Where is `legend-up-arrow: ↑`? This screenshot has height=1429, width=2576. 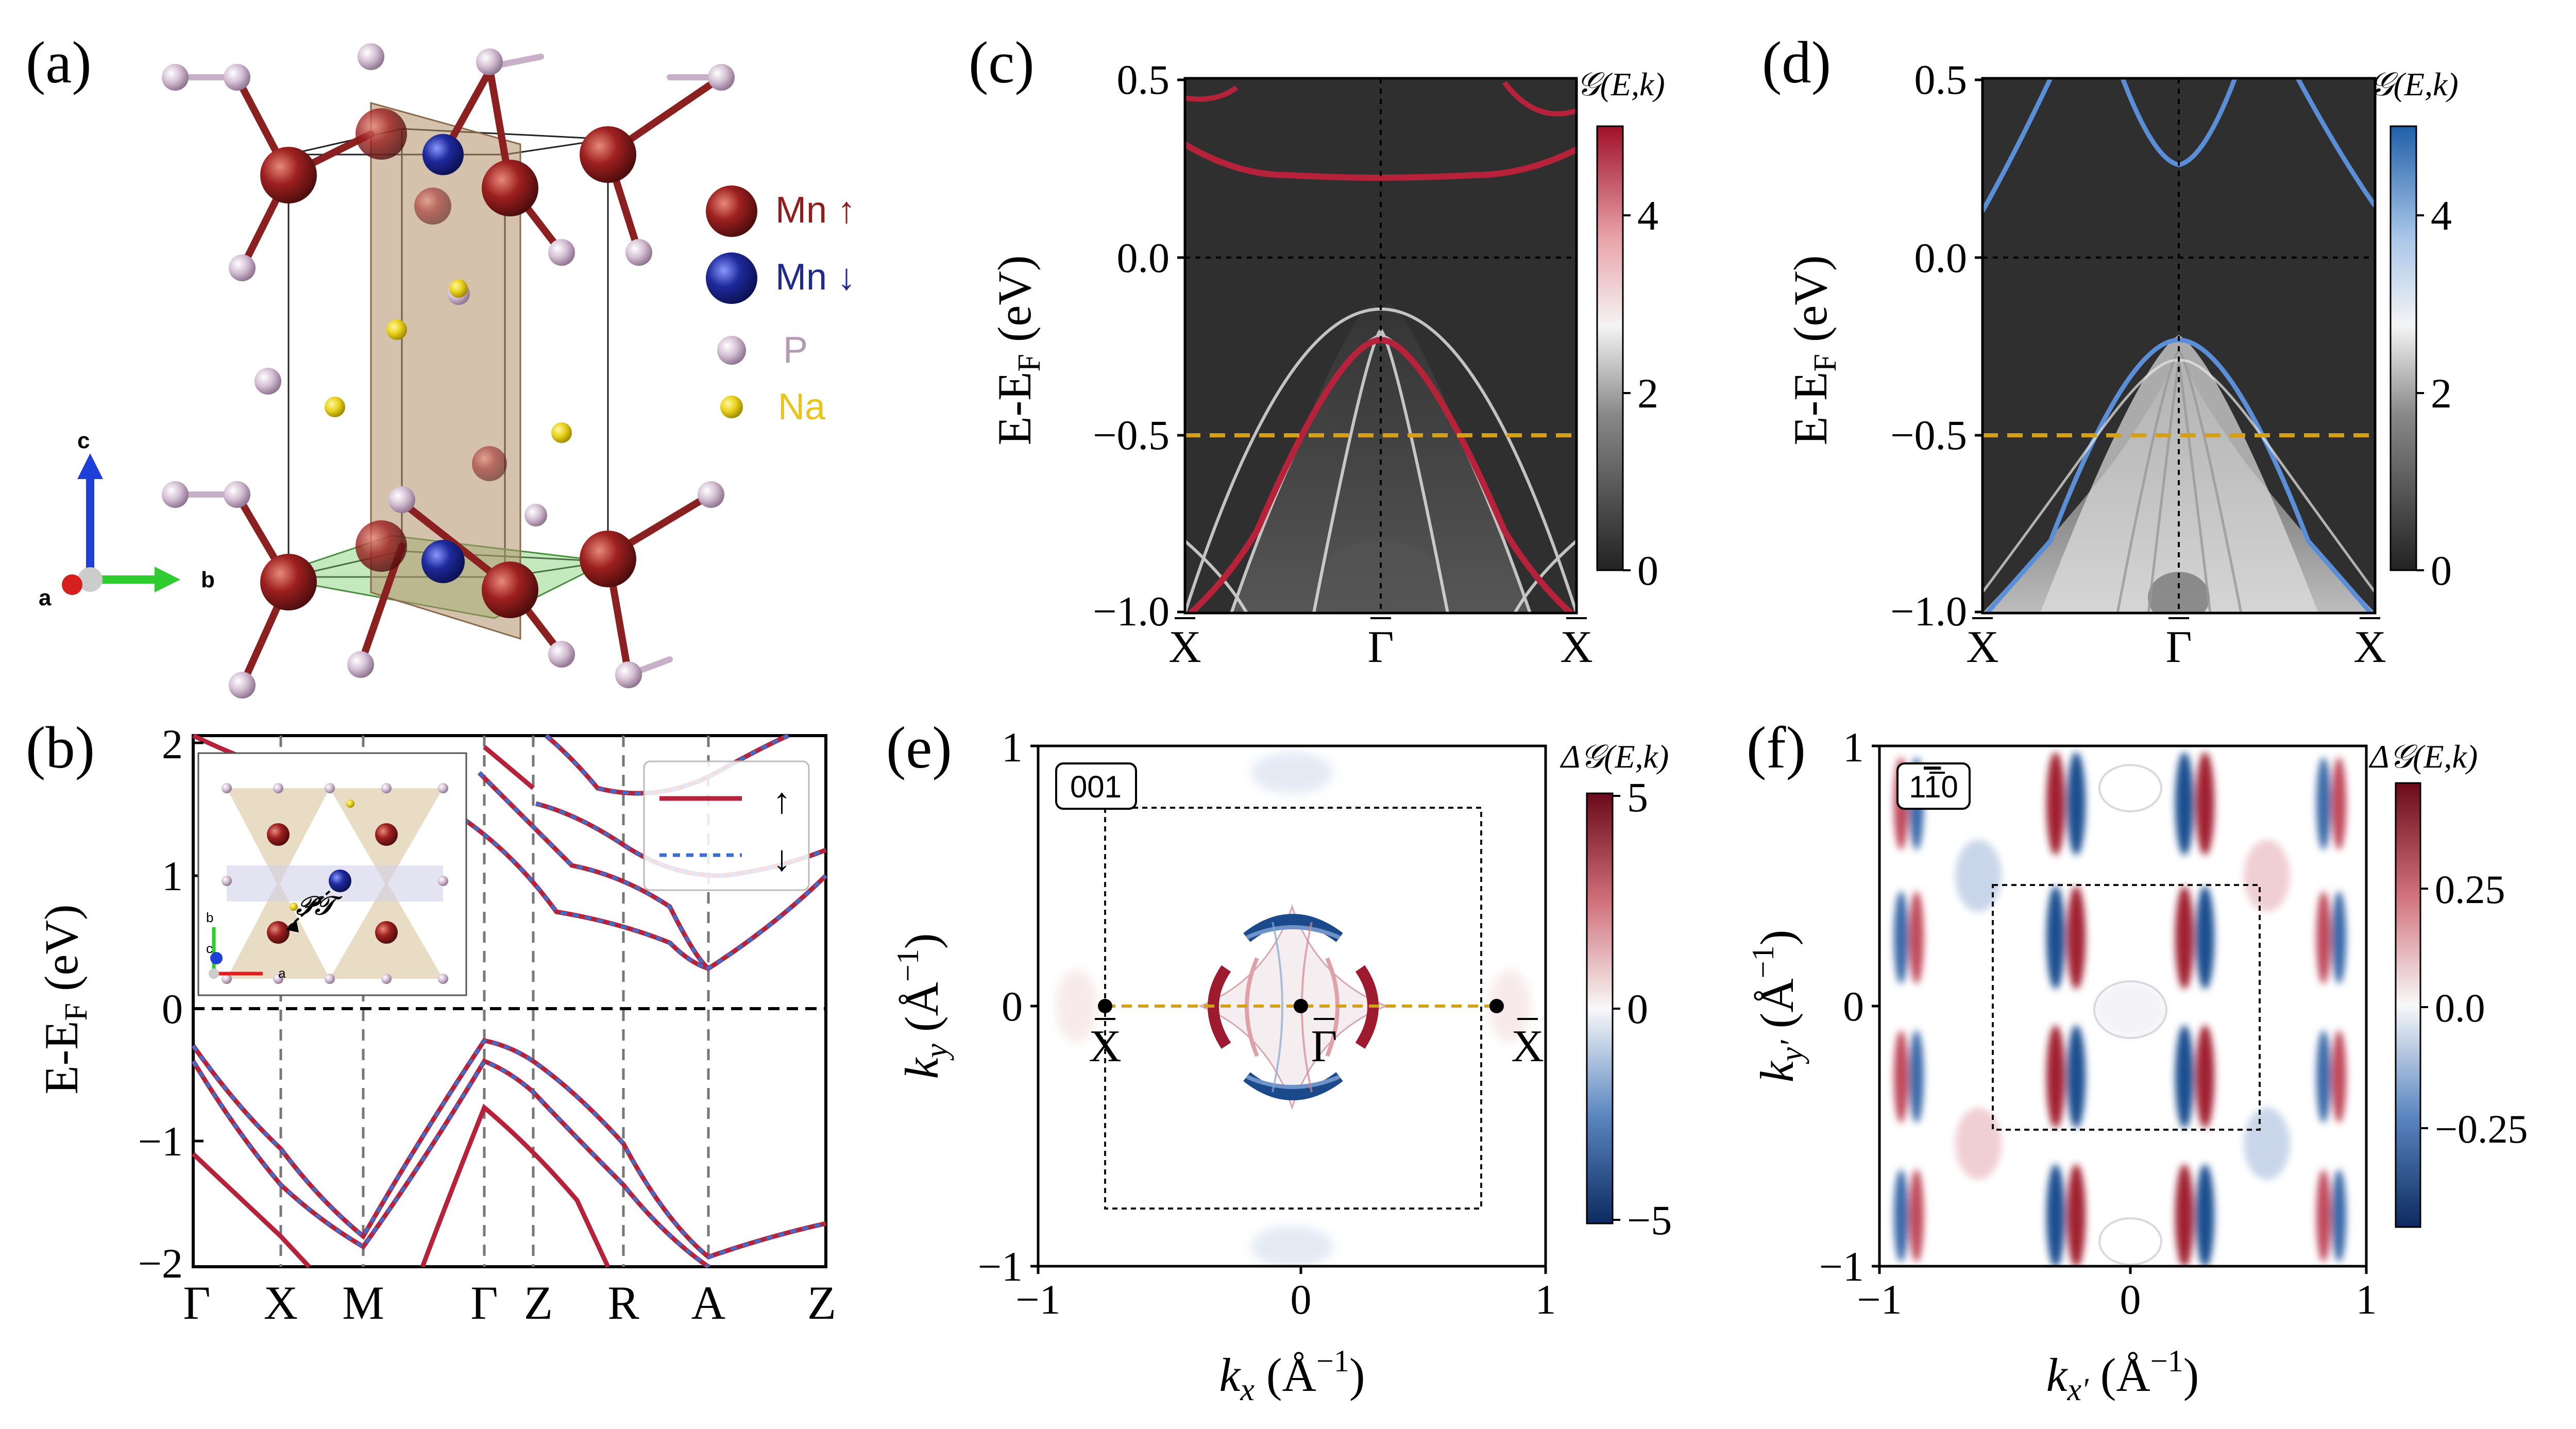 legend-up-arrow: ↑ is located at coordinates (782, 801).